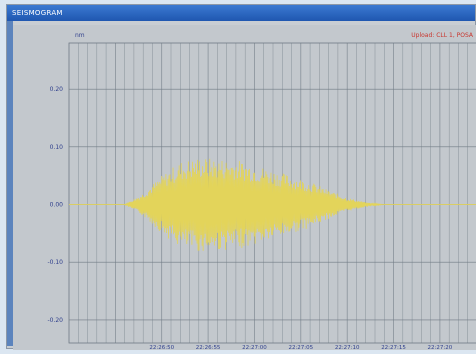 The image size is (476, 354). Describe the element at coordinates (55, 262) in the screenshot. I see `y-tick-label: -0.10` at that location.